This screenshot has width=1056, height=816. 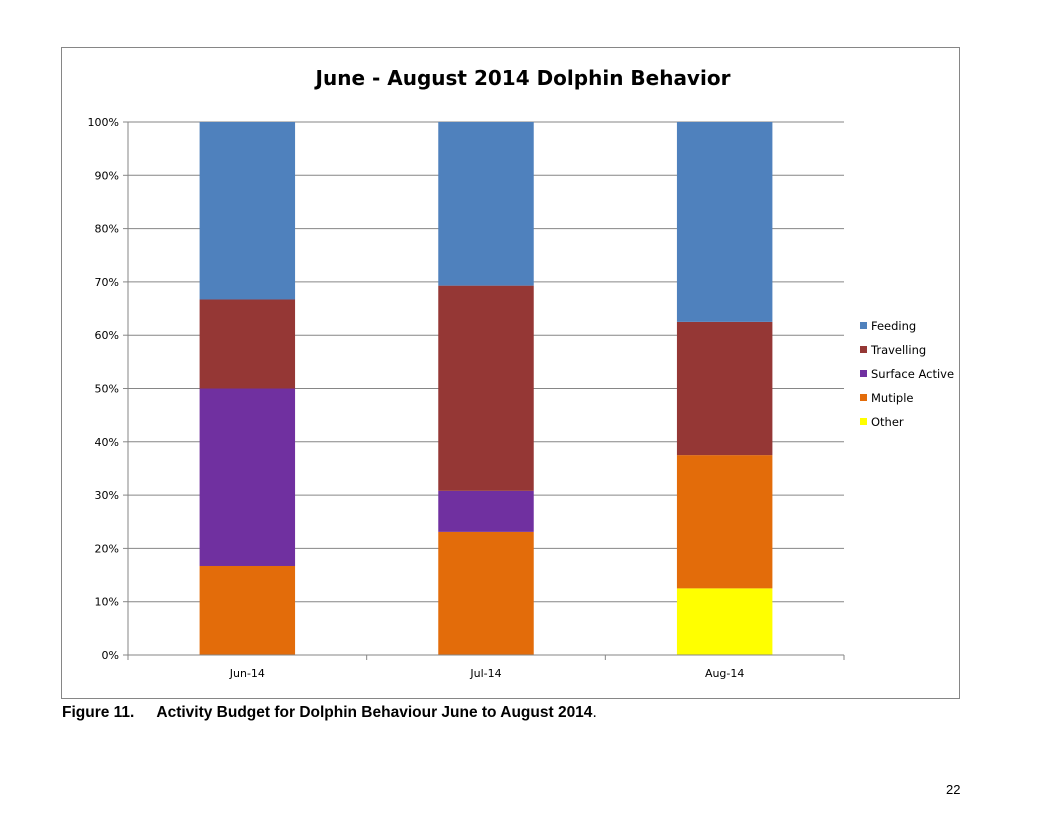 What do you see at coordinates (892, 398) in the screenshot?
I see `legend-label: Mutiple` at bounding box center [892, 398].